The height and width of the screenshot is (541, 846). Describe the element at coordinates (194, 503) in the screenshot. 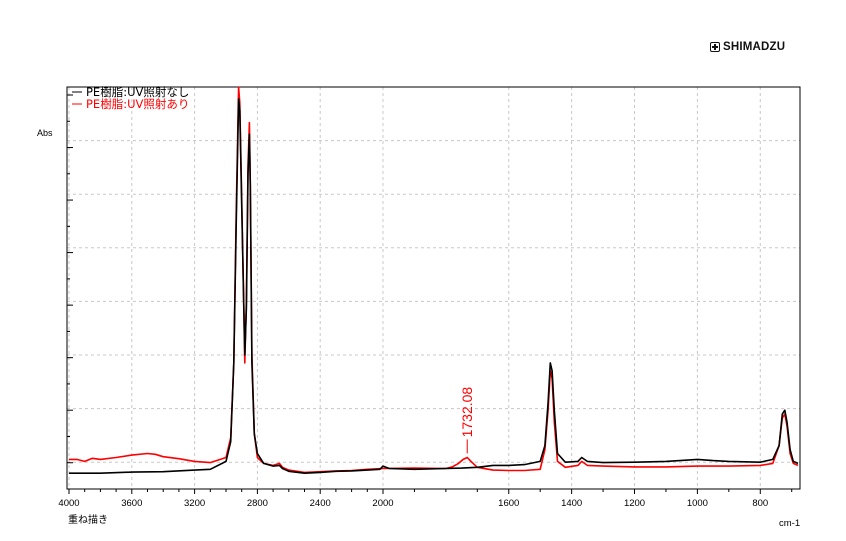

I see `x-tick-label: 3200` at that location.